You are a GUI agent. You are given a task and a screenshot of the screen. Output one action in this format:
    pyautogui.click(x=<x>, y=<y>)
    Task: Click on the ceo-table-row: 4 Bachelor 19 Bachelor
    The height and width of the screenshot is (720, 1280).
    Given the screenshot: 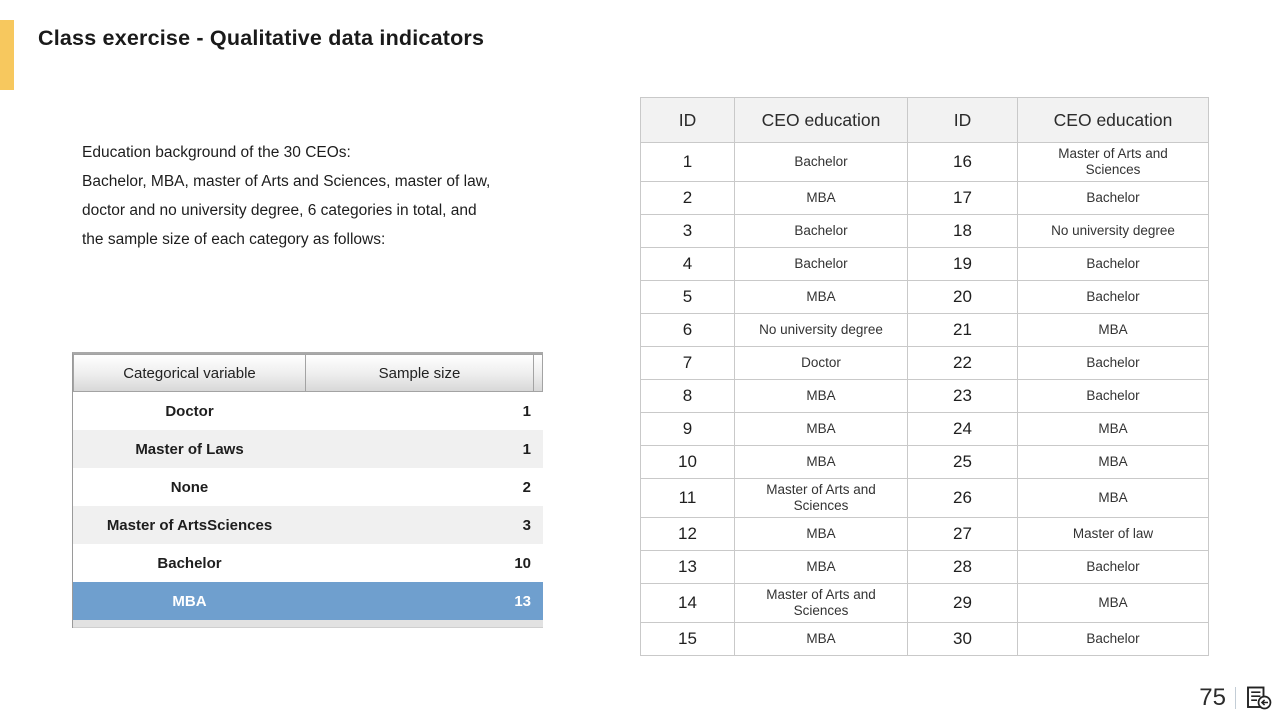 What is the action you would take?
    pyautogui.click(x=924, y=264)
    